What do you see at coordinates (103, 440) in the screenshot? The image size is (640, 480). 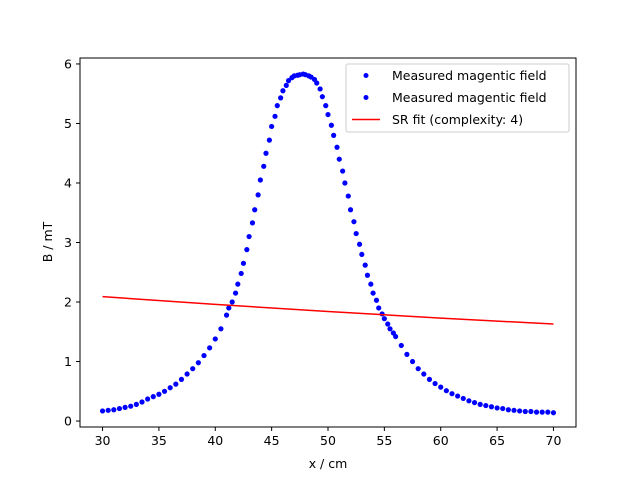 I see `x-tick-label: 30` at bounding box center [103, 440].